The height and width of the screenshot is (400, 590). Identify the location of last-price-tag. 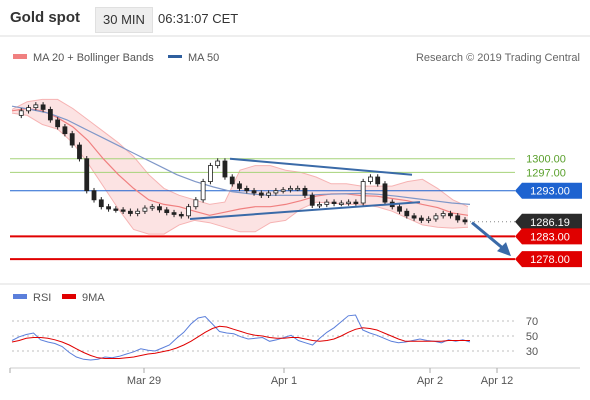
(548, 221).